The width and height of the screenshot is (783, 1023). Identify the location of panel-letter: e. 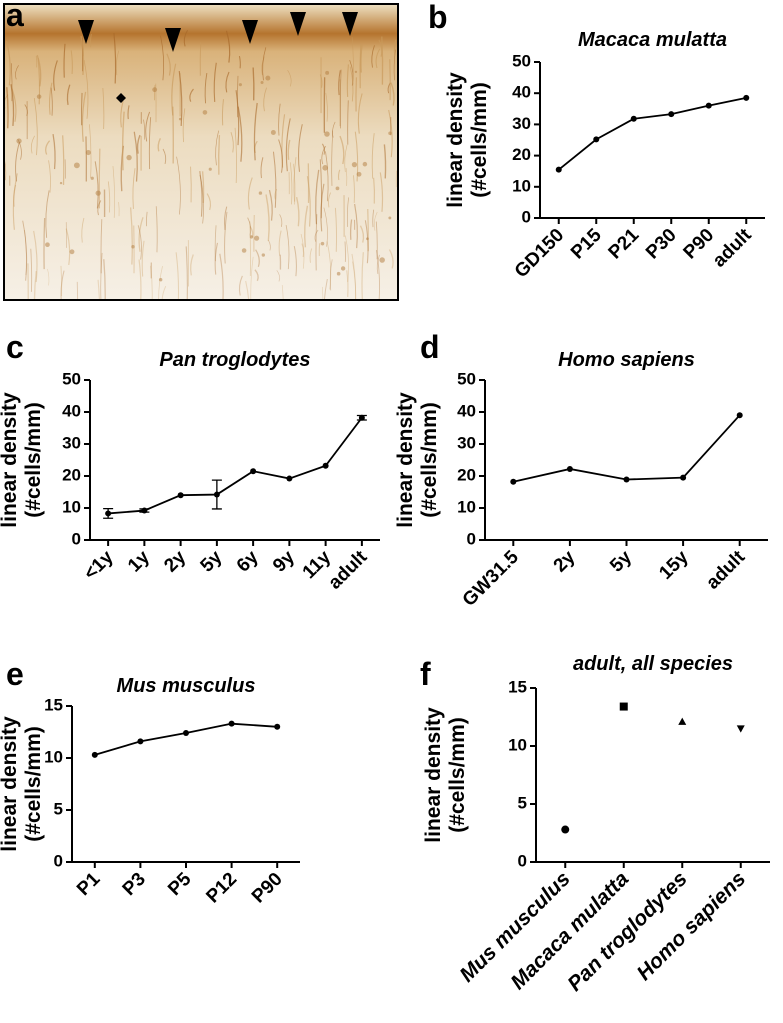
(15, 674).